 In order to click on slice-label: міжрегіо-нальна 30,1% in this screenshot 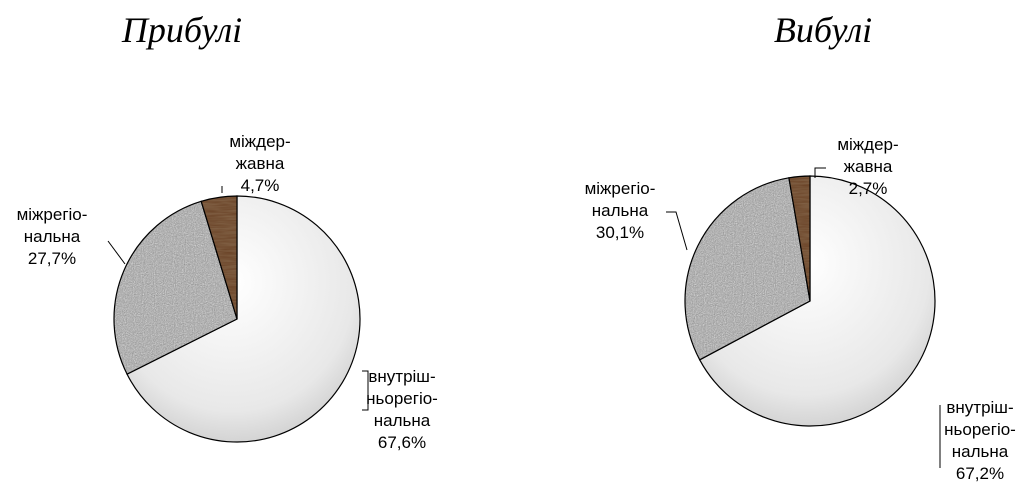, I will do `click(620, 210)`.